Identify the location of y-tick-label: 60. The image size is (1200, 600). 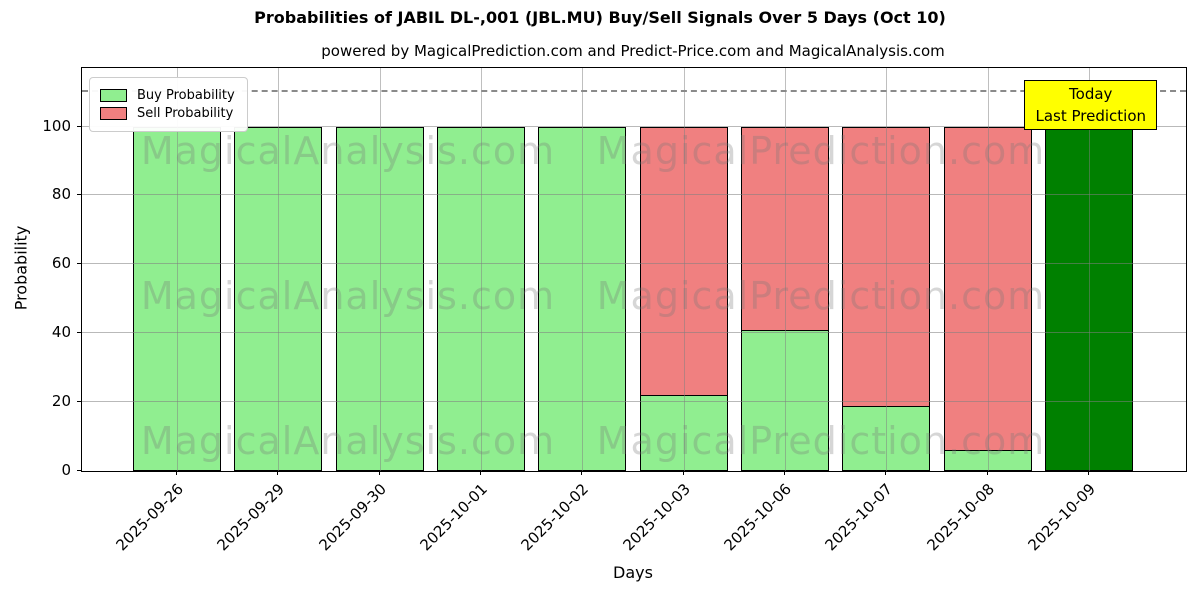
(61, 263).